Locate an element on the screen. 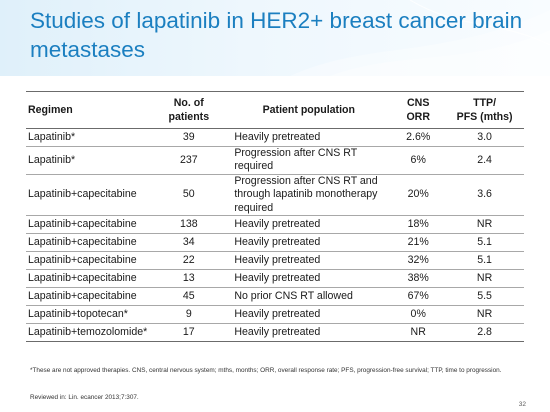 The image size is (550, 412). decorative-wave-graphic is located at coordinates (420, 38).